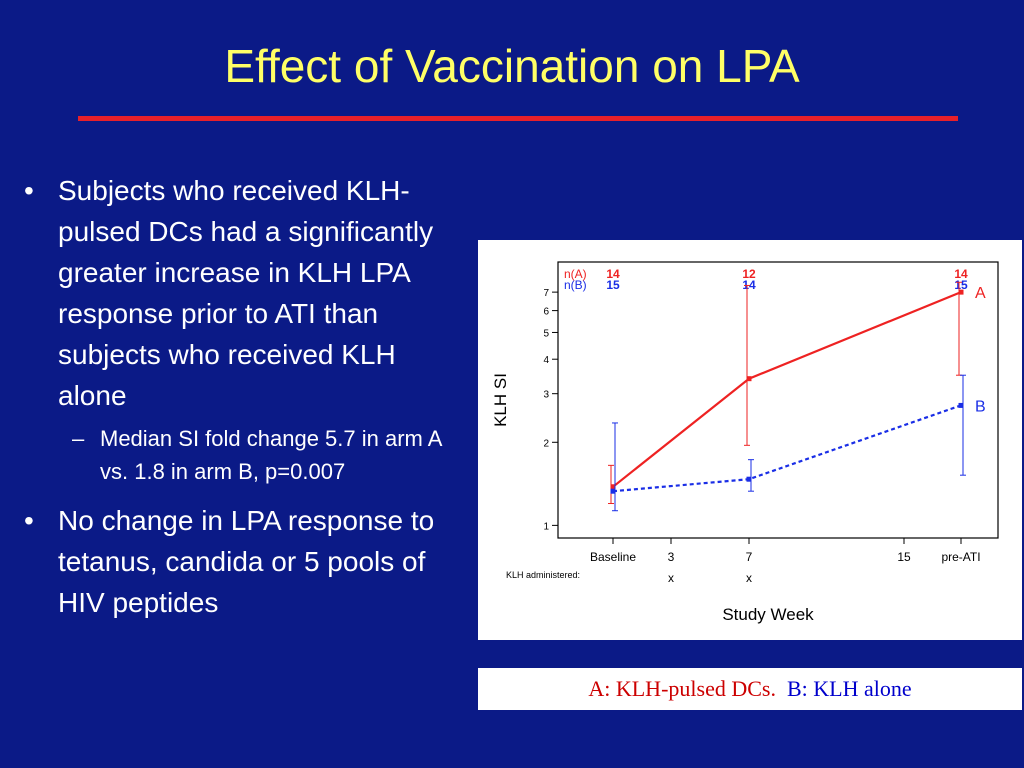 Image resolution: width=1024 pixels, height=768 pixels. I want to click on x-tick-label: 3, so click(671, 557).